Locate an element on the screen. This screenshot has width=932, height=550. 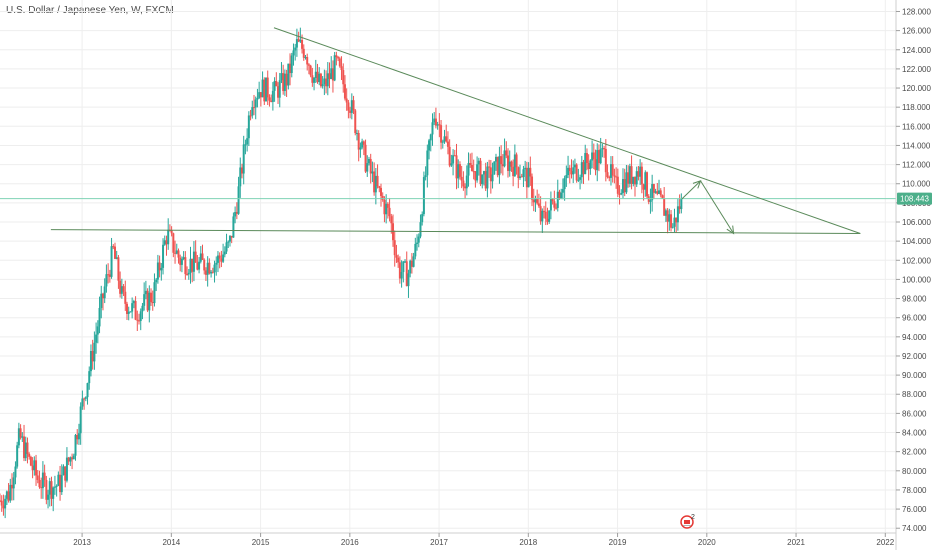
y-tick-label: 112.000 is located at coordinates (916, 165).